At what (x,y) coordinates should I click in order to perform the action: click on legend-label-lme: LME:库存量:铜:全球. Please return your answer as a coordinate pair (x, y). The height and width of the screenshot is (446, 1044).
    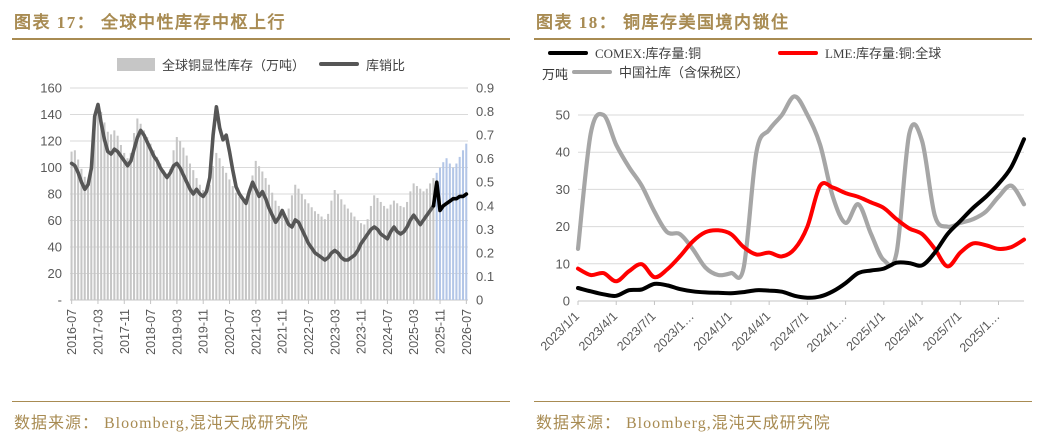
    Looking at the image, I should click on (883, 53).